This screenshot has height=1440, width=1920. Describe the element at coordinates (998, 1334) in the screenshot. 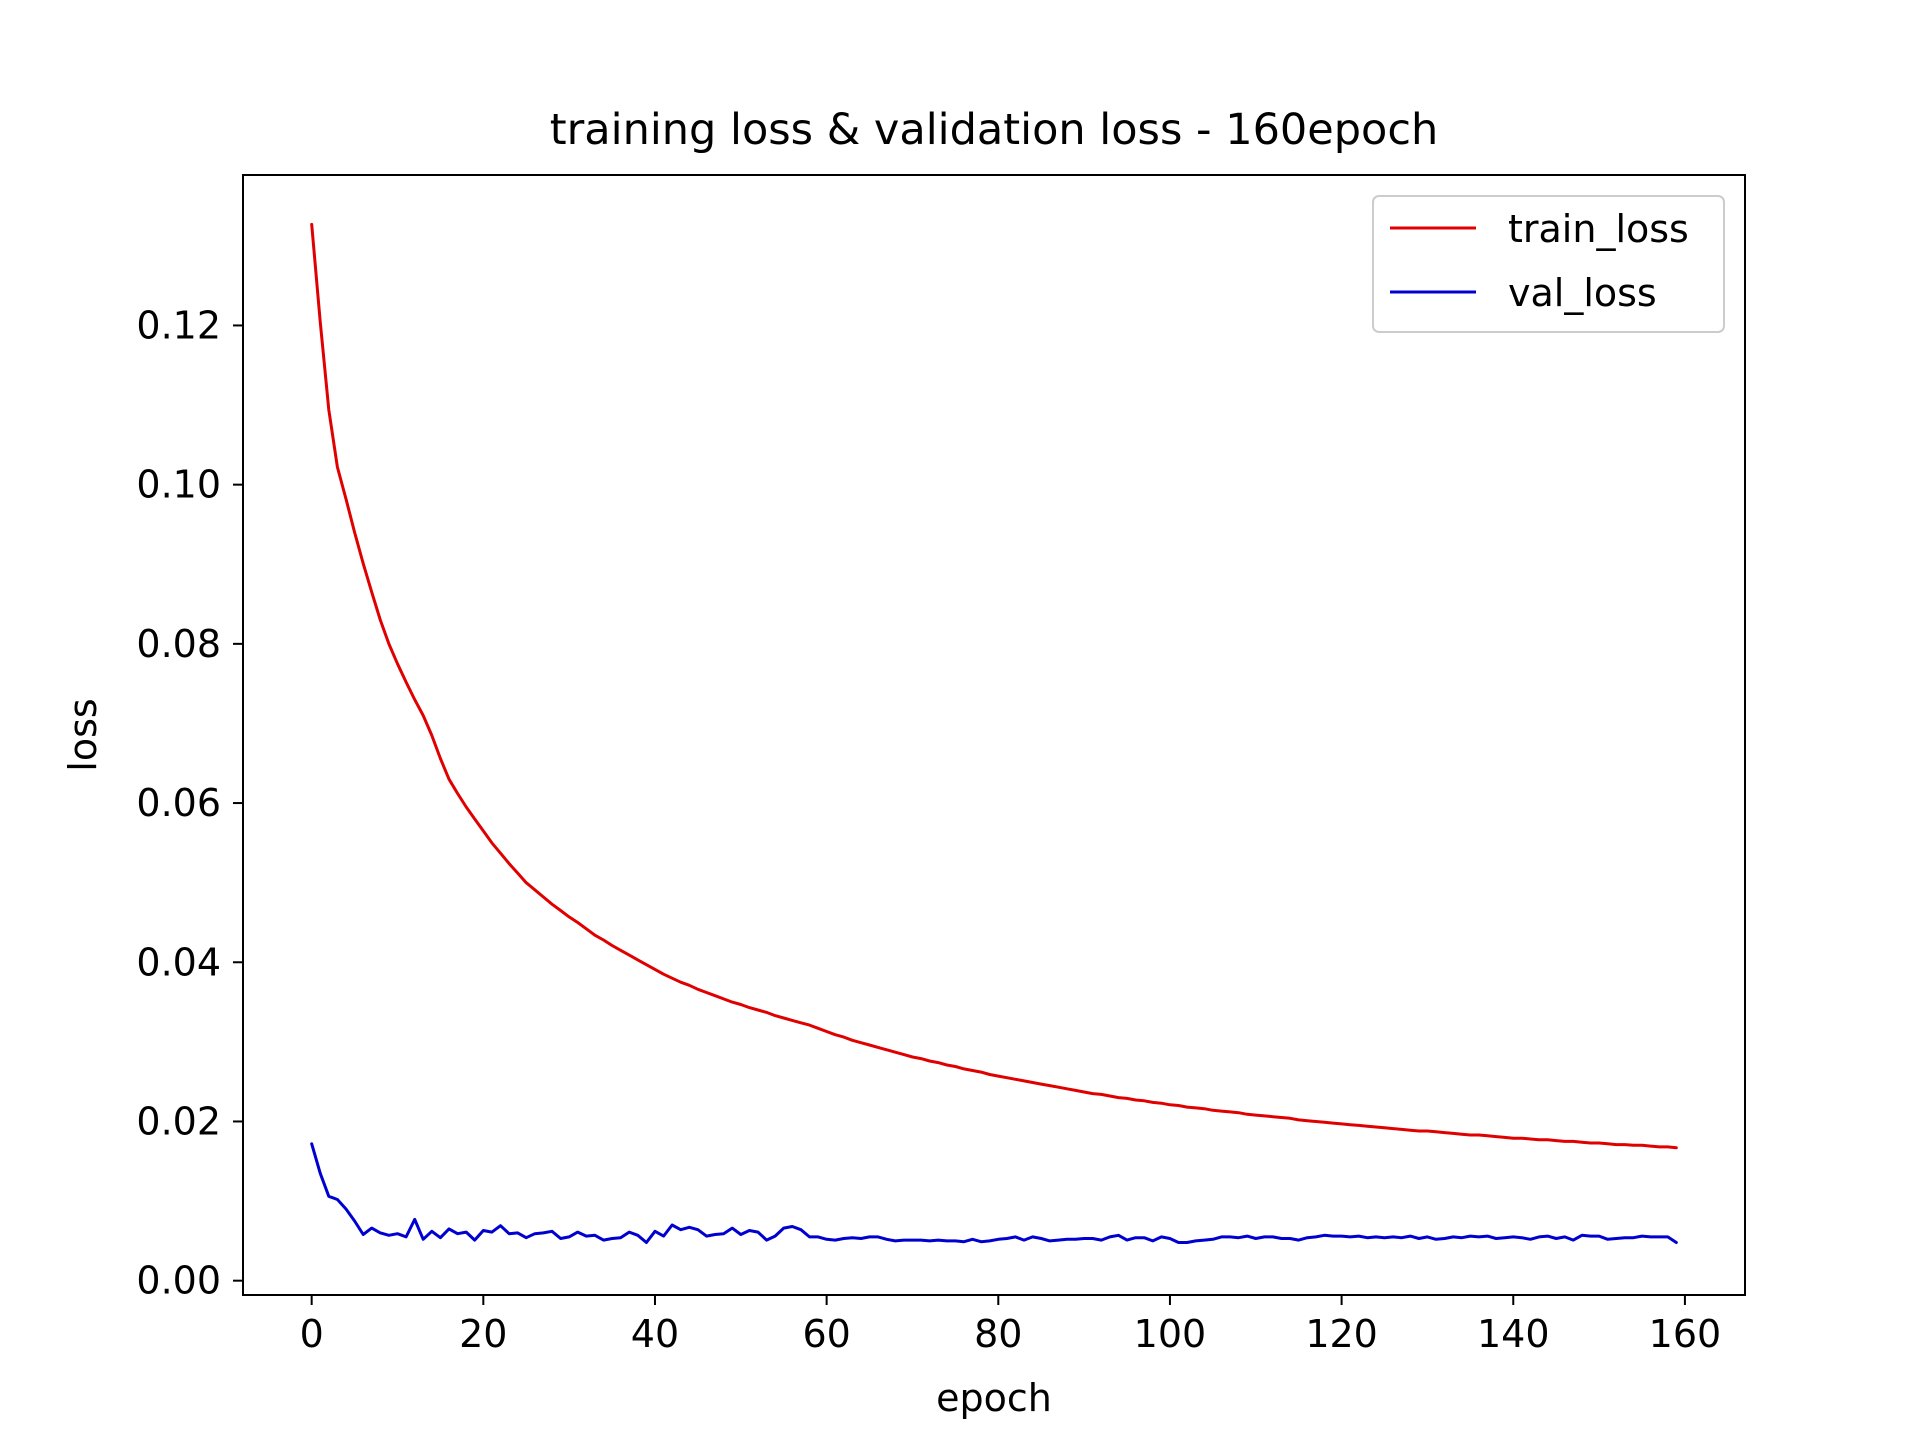

I see `x-tick-label: 80` at that location.